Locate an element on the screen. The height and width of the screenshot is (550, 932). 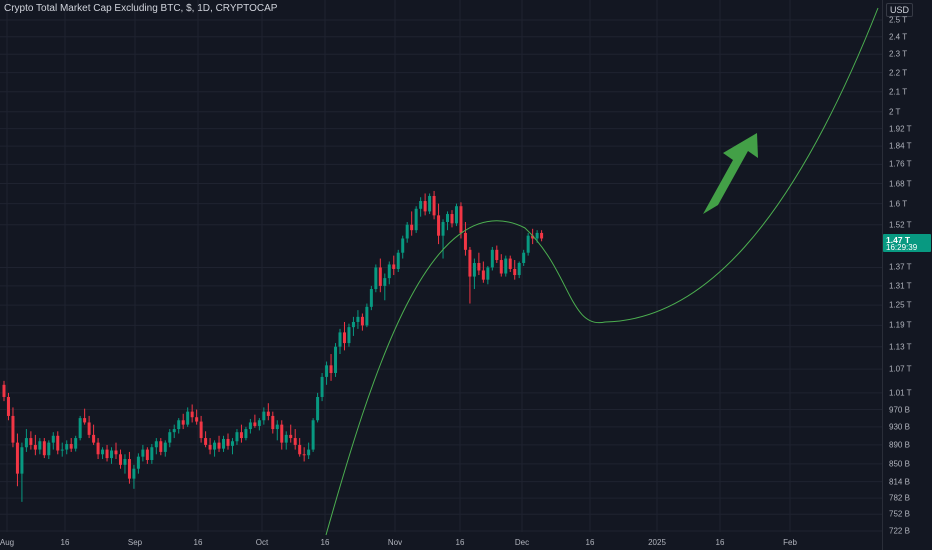
y-tick-label: 1.84 T is located at coordinates (900, 146).